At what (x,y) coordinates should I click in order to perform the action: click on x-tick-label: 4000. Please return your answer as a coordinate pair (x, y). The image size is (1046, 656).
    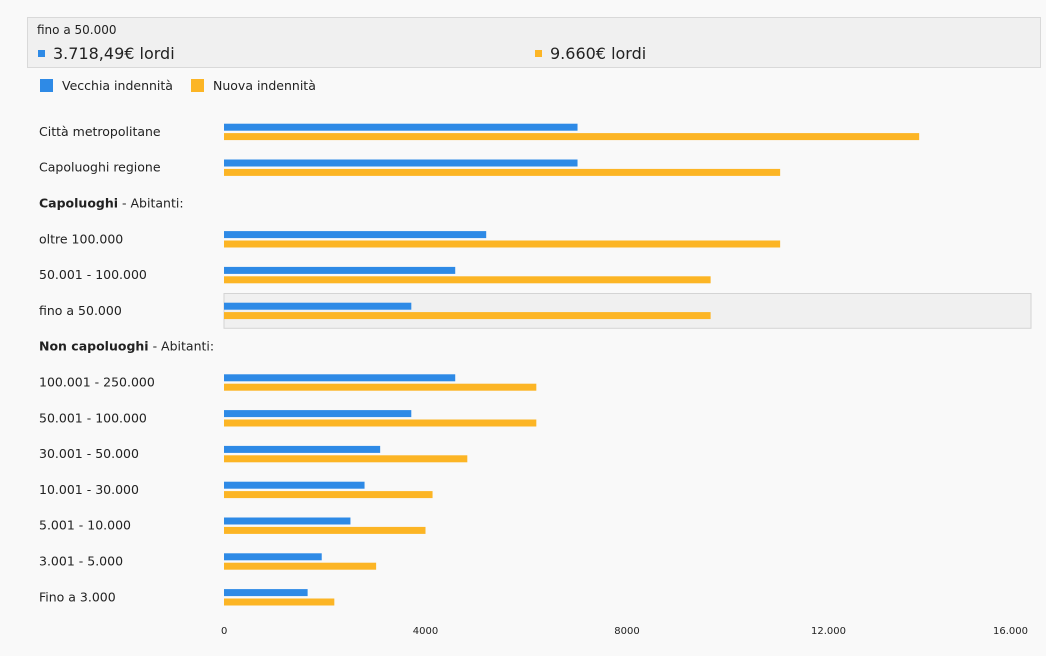
    Looking at the image, I should click on (425, 631).